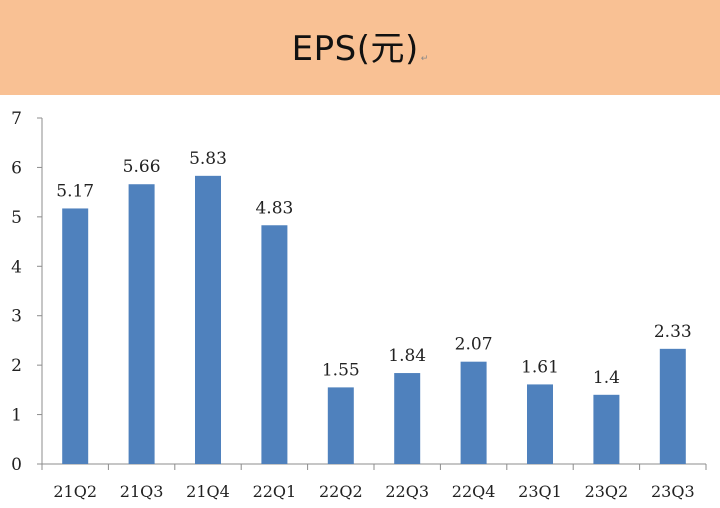  Describe the element at coordinates (473, 412) in the screenshot. I see `bar-22Q4` at that location.